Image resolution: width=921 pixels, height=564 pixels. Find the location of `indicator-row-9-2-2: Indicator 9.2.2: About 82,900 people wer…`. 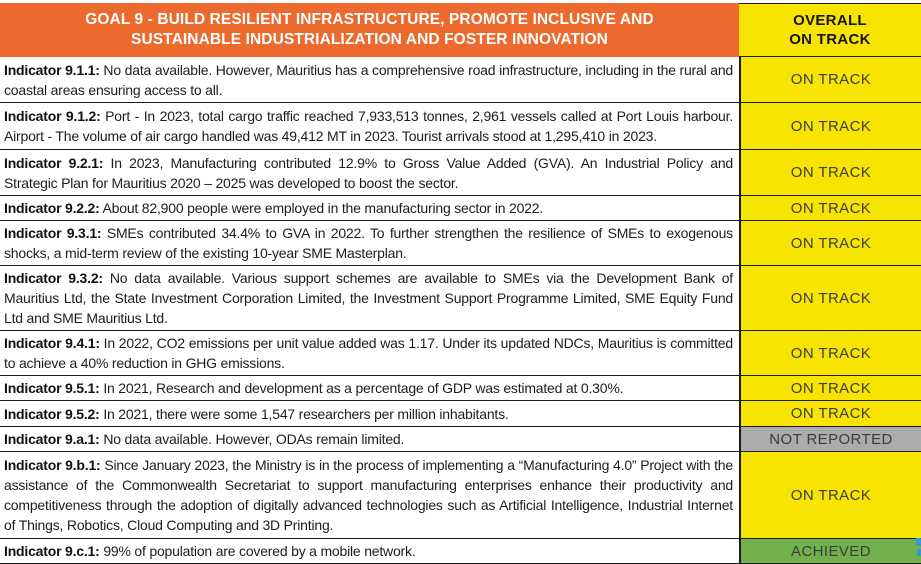

indicator-row-9-2-2: Indicator 9.2.2: About 82,900 people wer… is located at coordinates (460, 208).